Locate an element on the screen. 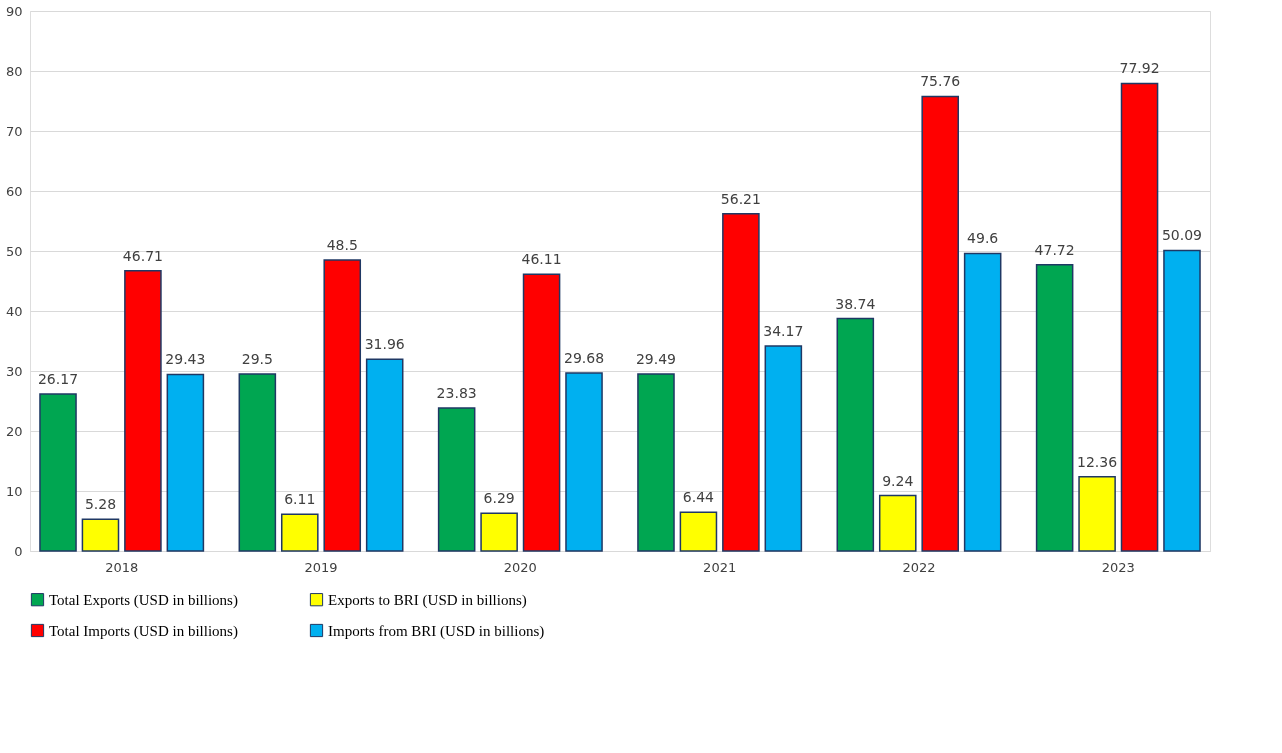  y-tick-label: 50 is located at coordinates (14, 251).